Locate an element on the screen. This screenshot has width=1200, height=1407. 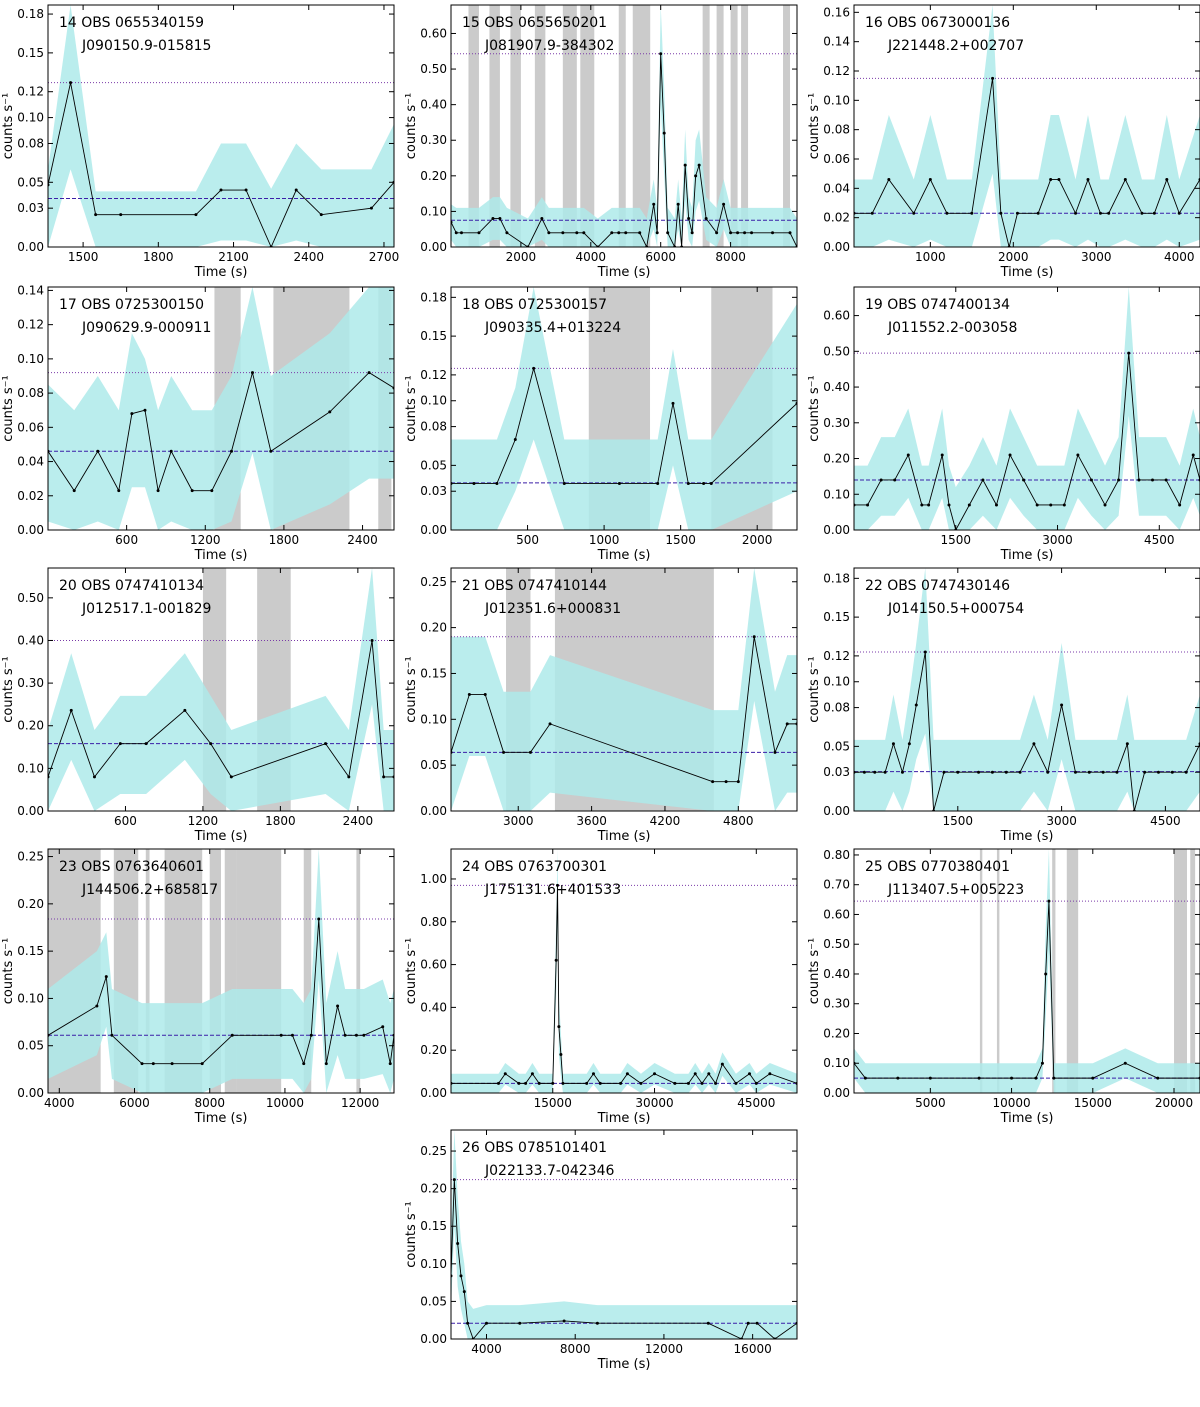
xtick-label: 2700 is located at coordinates (384, 257).